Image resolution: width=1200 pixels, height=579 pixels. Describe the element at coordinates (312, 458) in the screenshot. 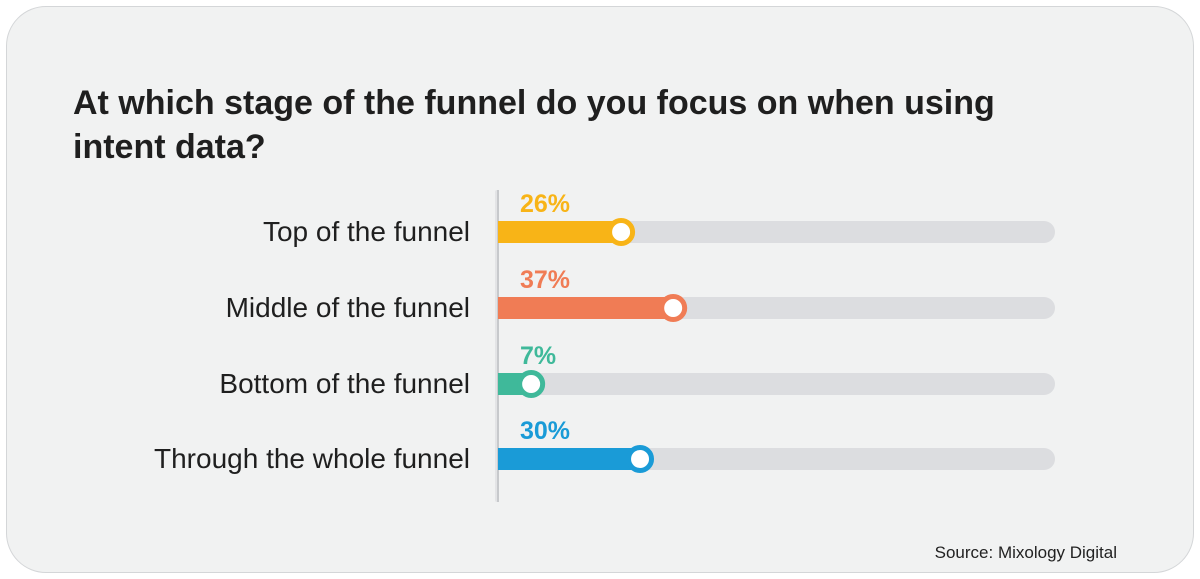

I see `category-label: Through the whole funnel` at that location.